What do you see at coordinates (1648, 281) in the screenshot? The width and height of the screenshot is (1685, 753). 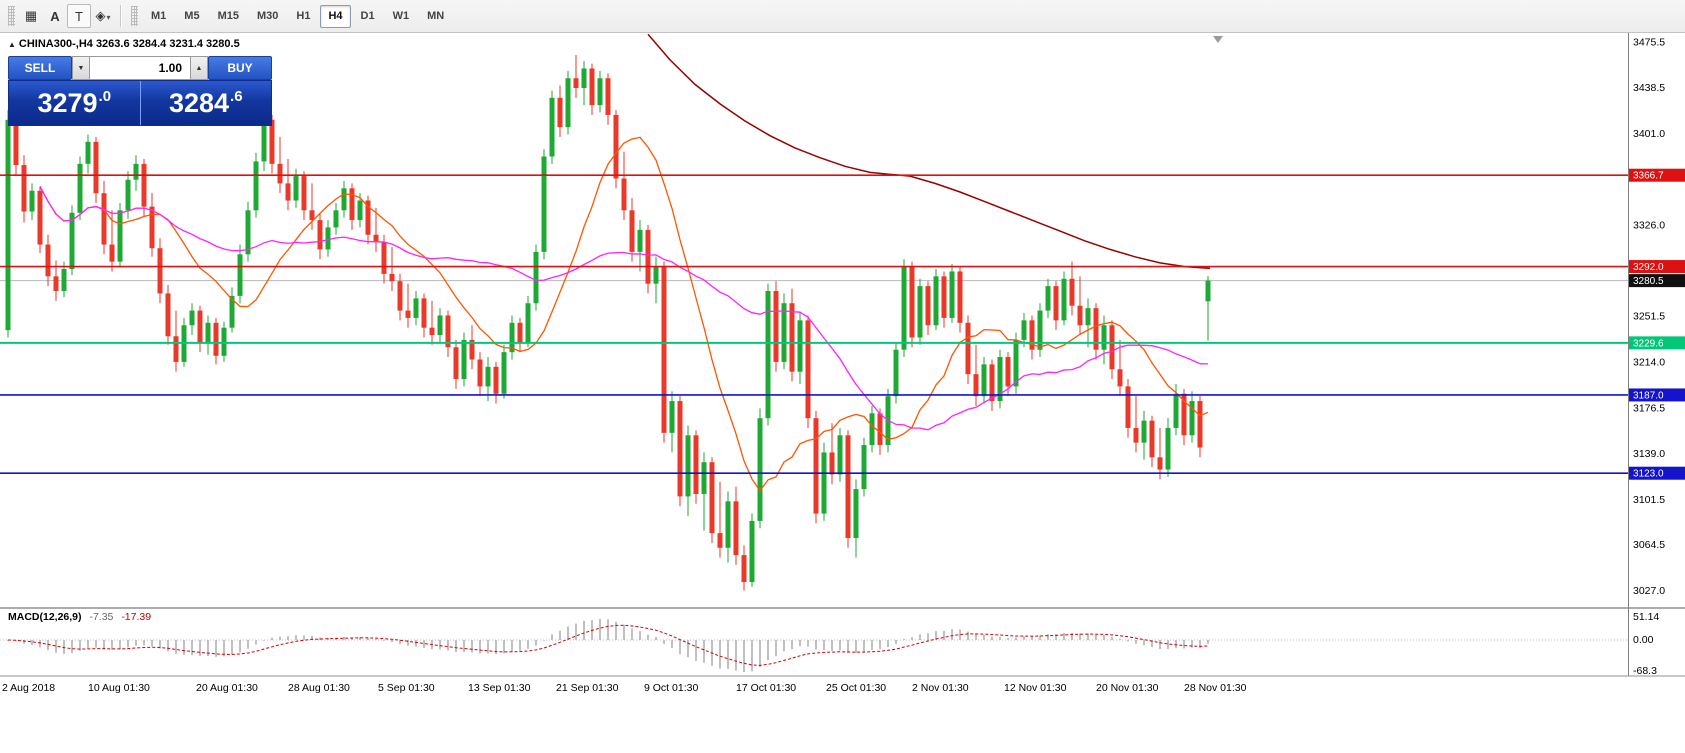 I see `svg-text: 3280.5` at bounding box center [1648, 281].